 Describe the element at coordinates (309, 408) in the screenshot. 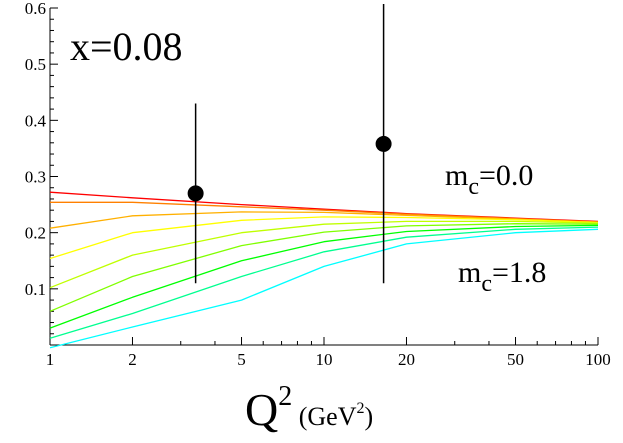

I see `x-axis-label: Q2 (GeV2)` at that location.